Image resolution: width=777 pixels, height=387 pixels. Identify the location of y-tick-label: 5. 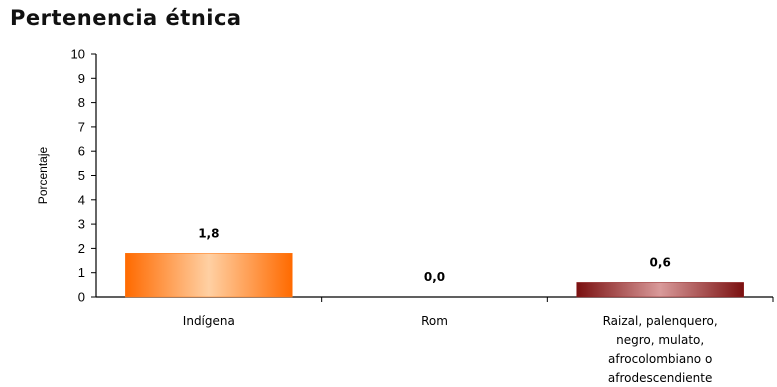
(81, 175).